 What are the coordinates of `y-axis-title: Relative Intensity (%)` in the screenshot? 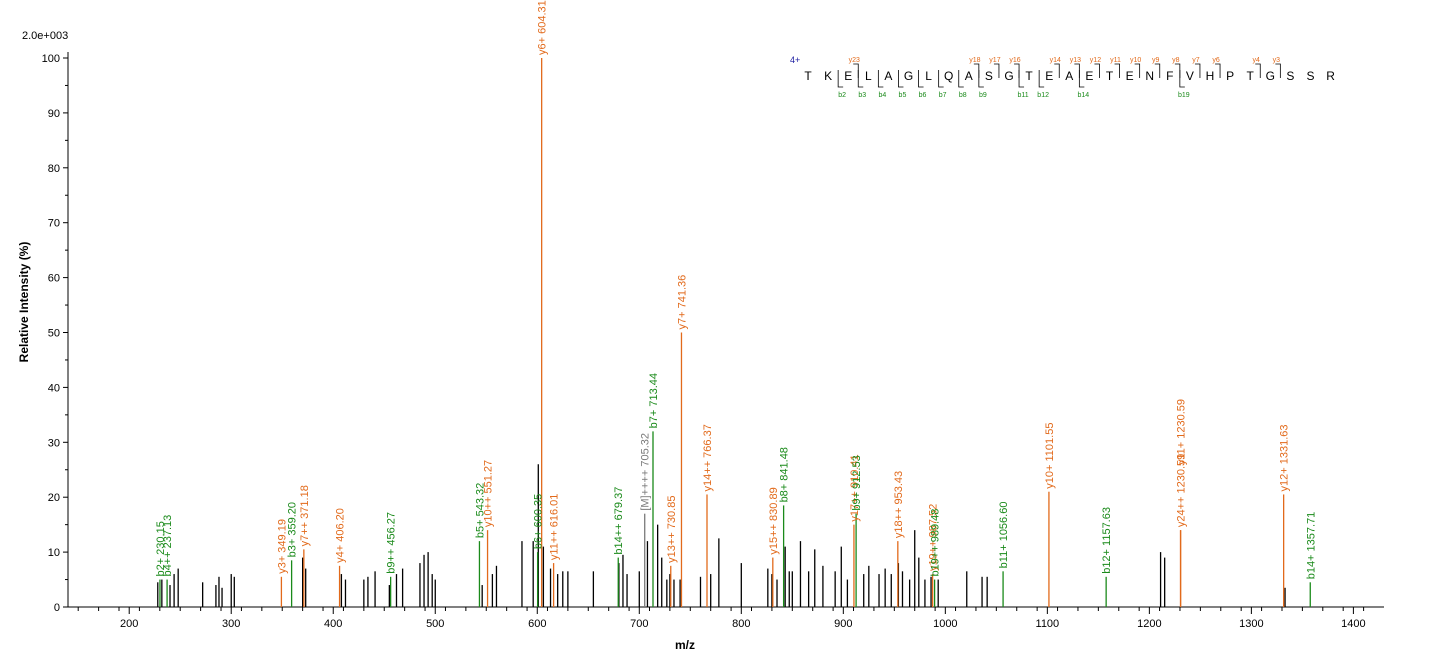 It's located at (24, 302).